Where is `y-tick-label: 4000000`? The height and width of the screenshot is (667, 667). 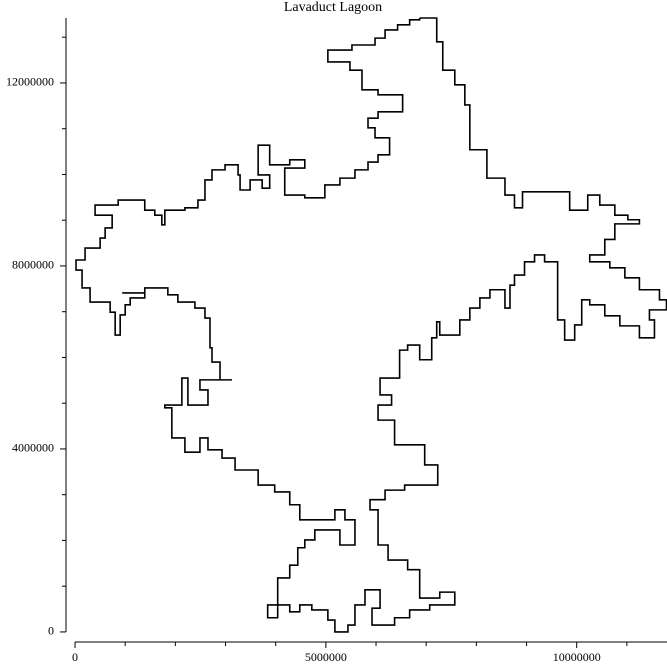
y-tick-label: 4000000 is located at coordinates (33, 448).